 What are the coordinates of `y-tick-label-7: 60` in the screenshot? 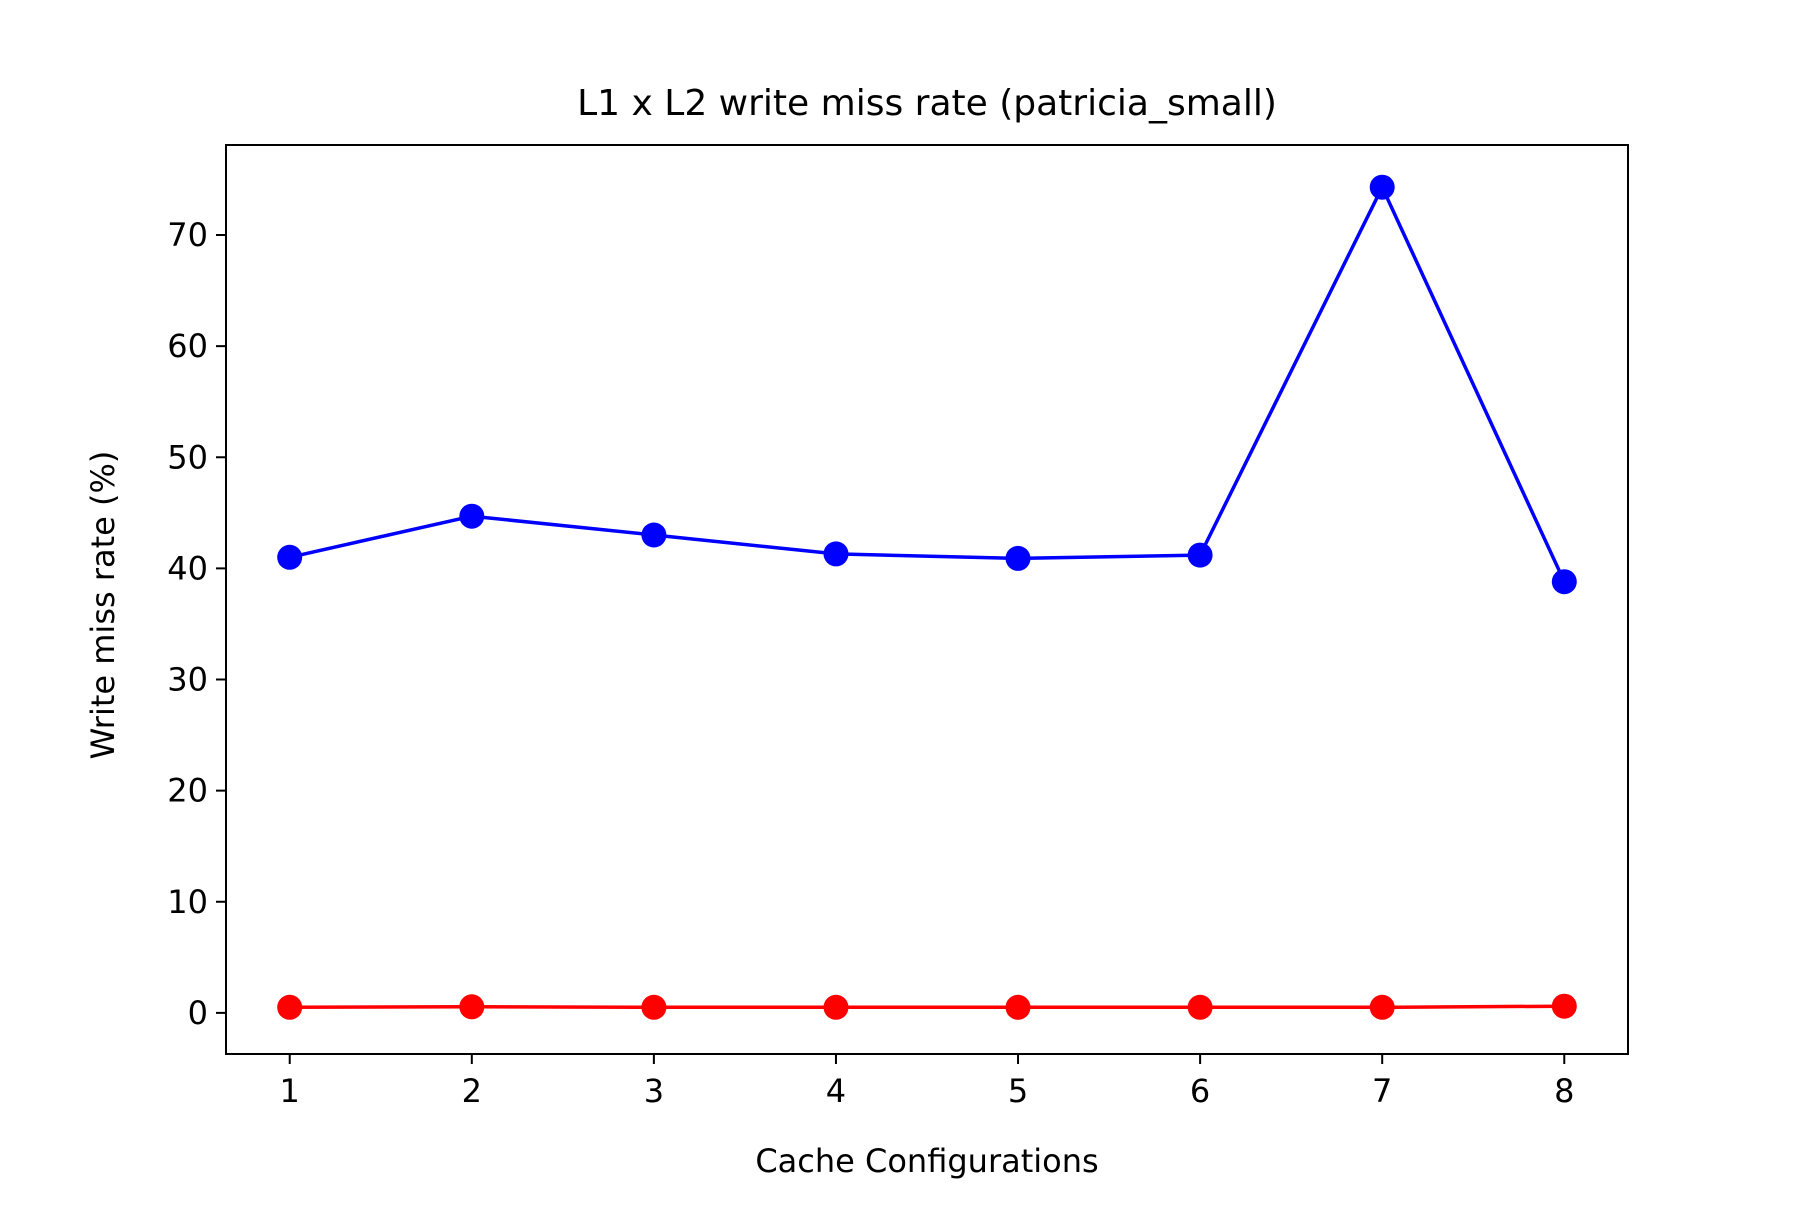 It's located at (187, 346).